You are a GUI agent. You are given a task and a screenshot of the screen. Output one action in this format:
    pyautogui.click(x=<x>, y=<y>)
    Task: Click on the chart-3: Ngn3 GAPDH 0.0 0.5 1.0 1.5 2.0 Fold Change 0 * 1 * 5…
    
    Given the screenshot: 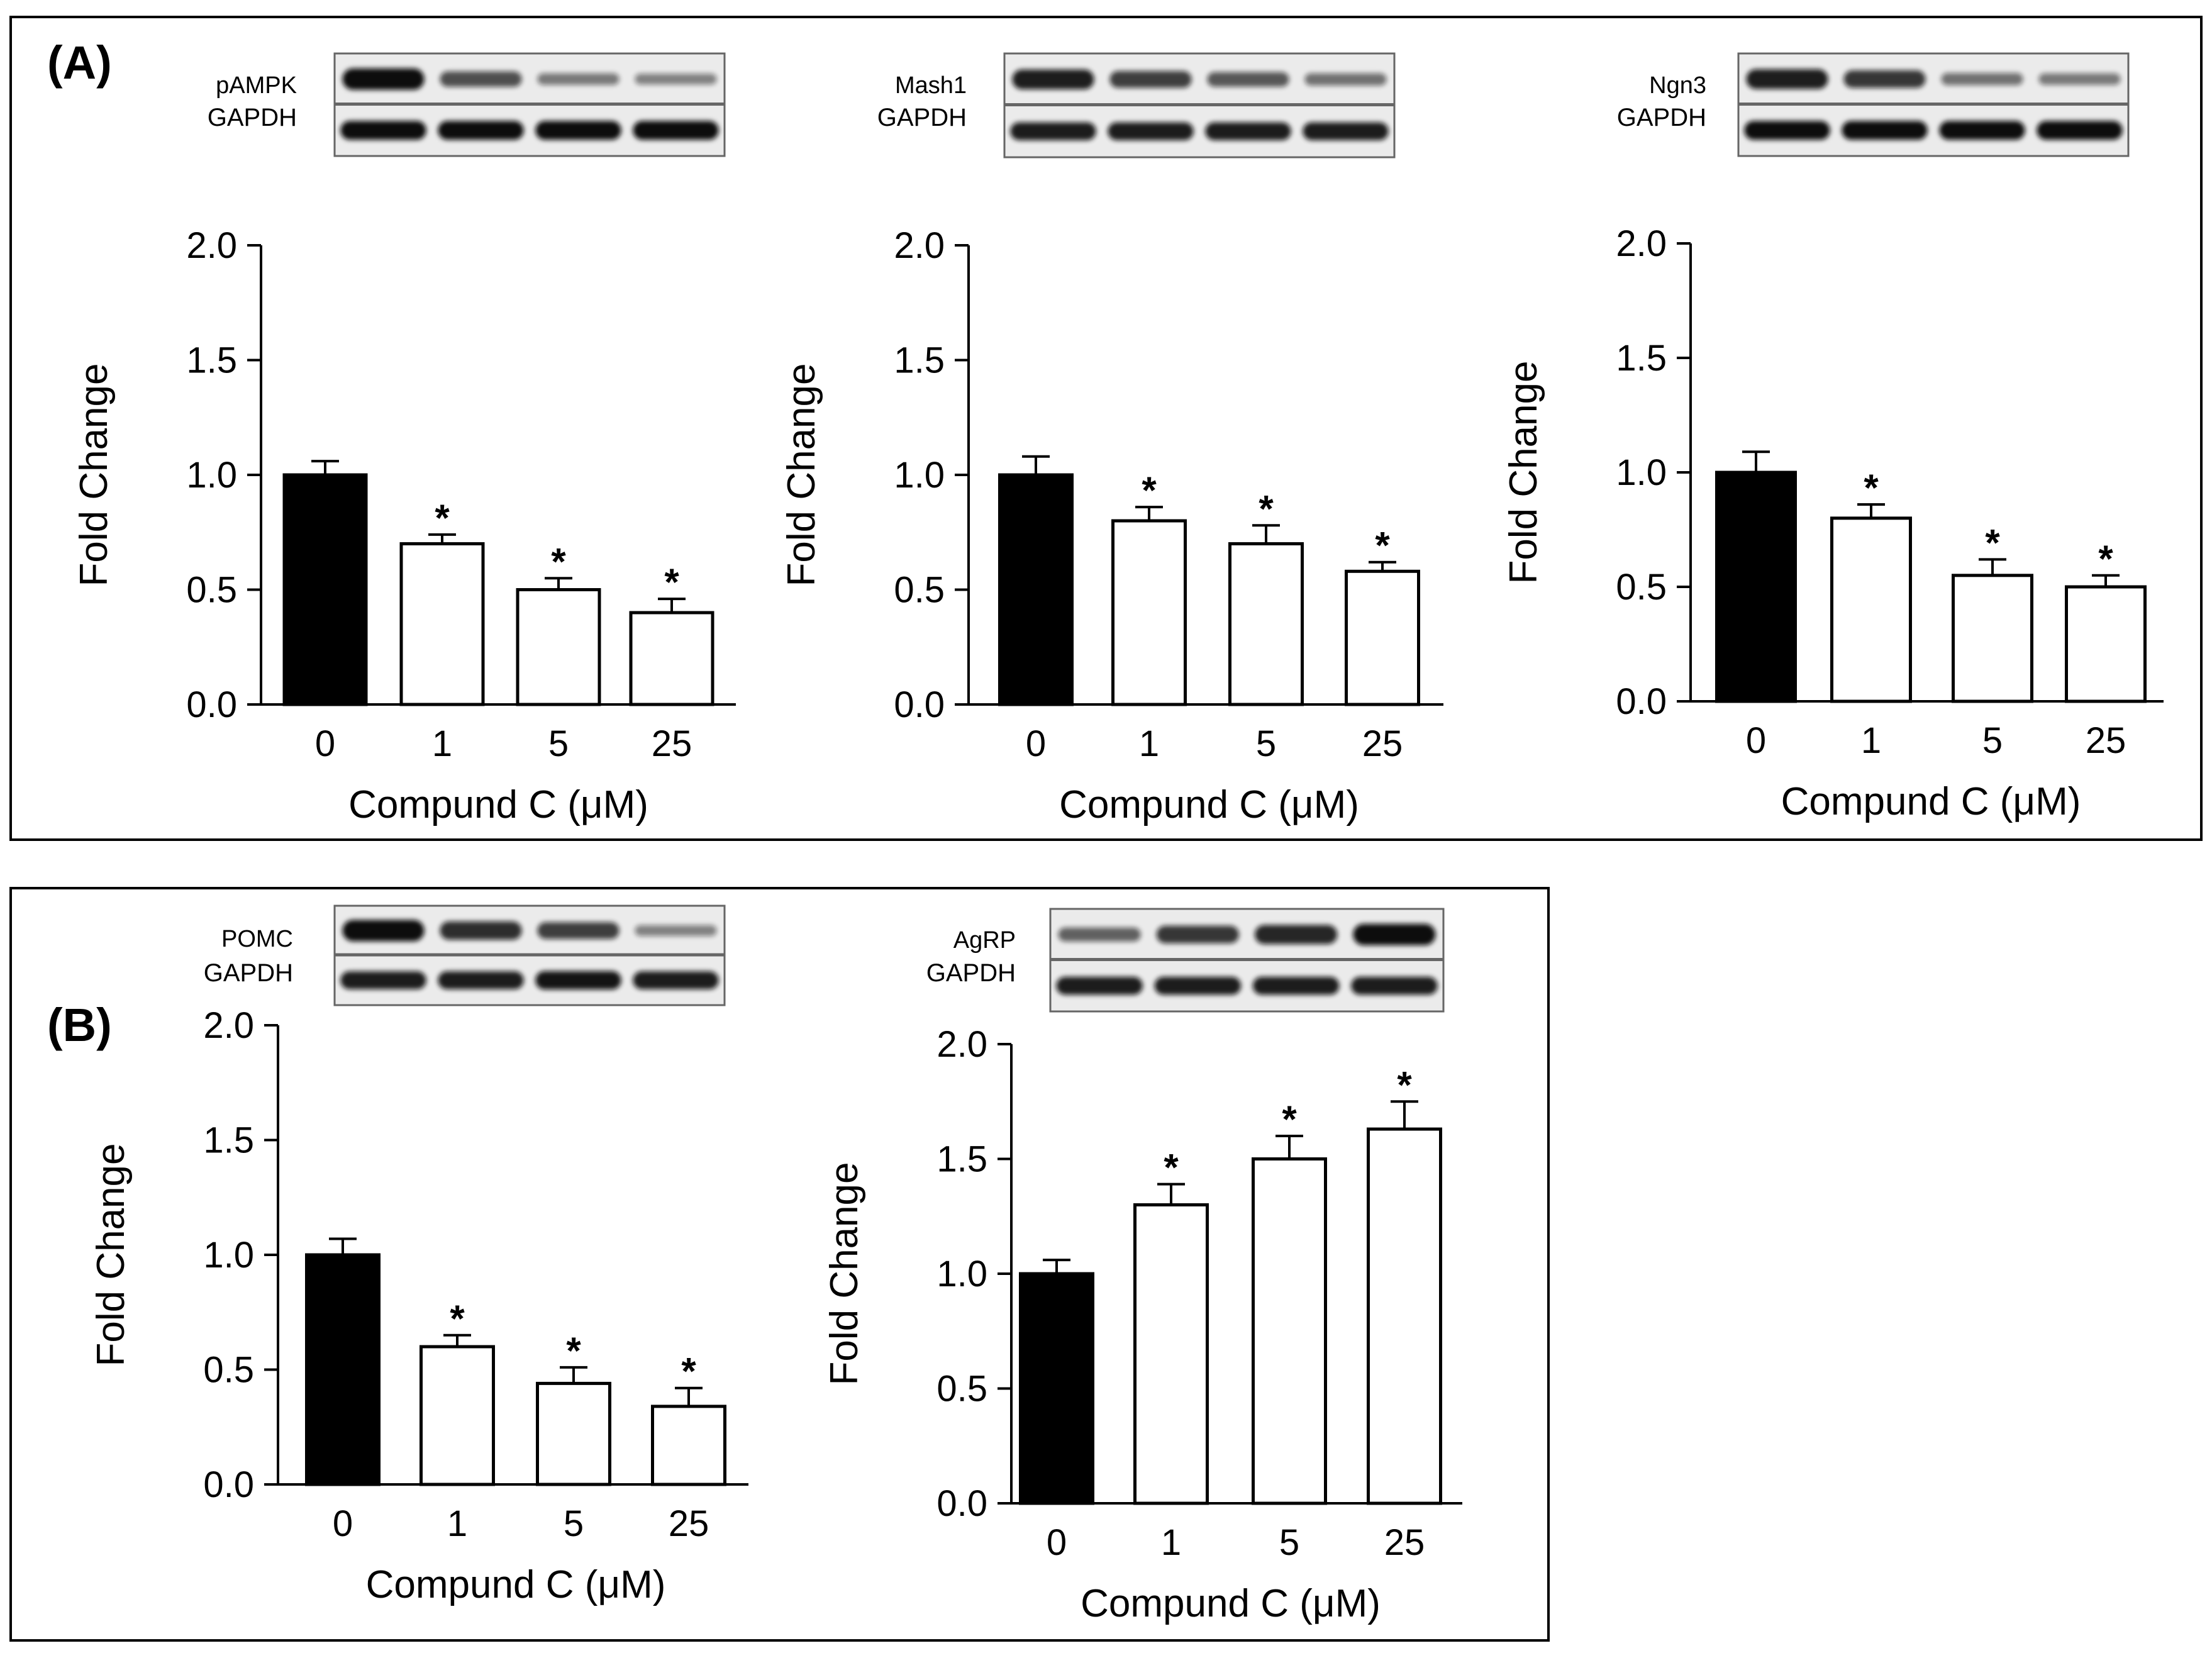 What is the action you would take?
    pyautogui.click(x=1833, y=438)
    